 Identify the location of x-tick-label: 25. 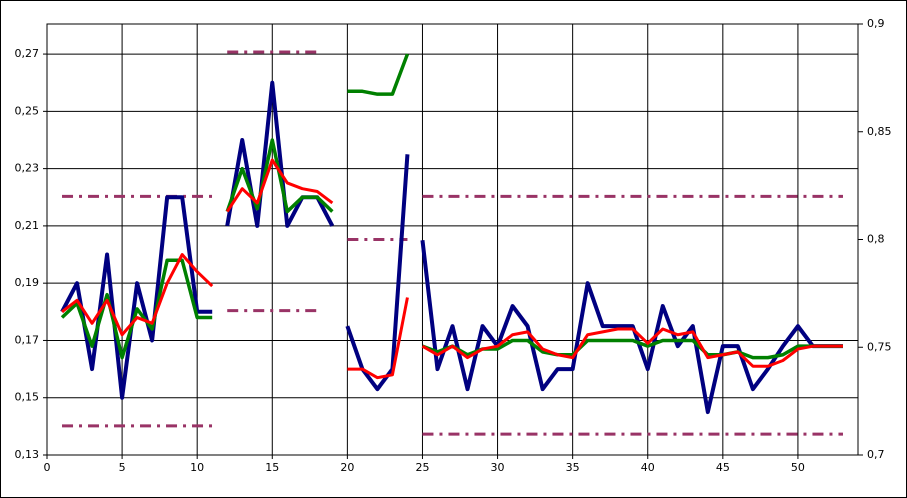
(422, 467).